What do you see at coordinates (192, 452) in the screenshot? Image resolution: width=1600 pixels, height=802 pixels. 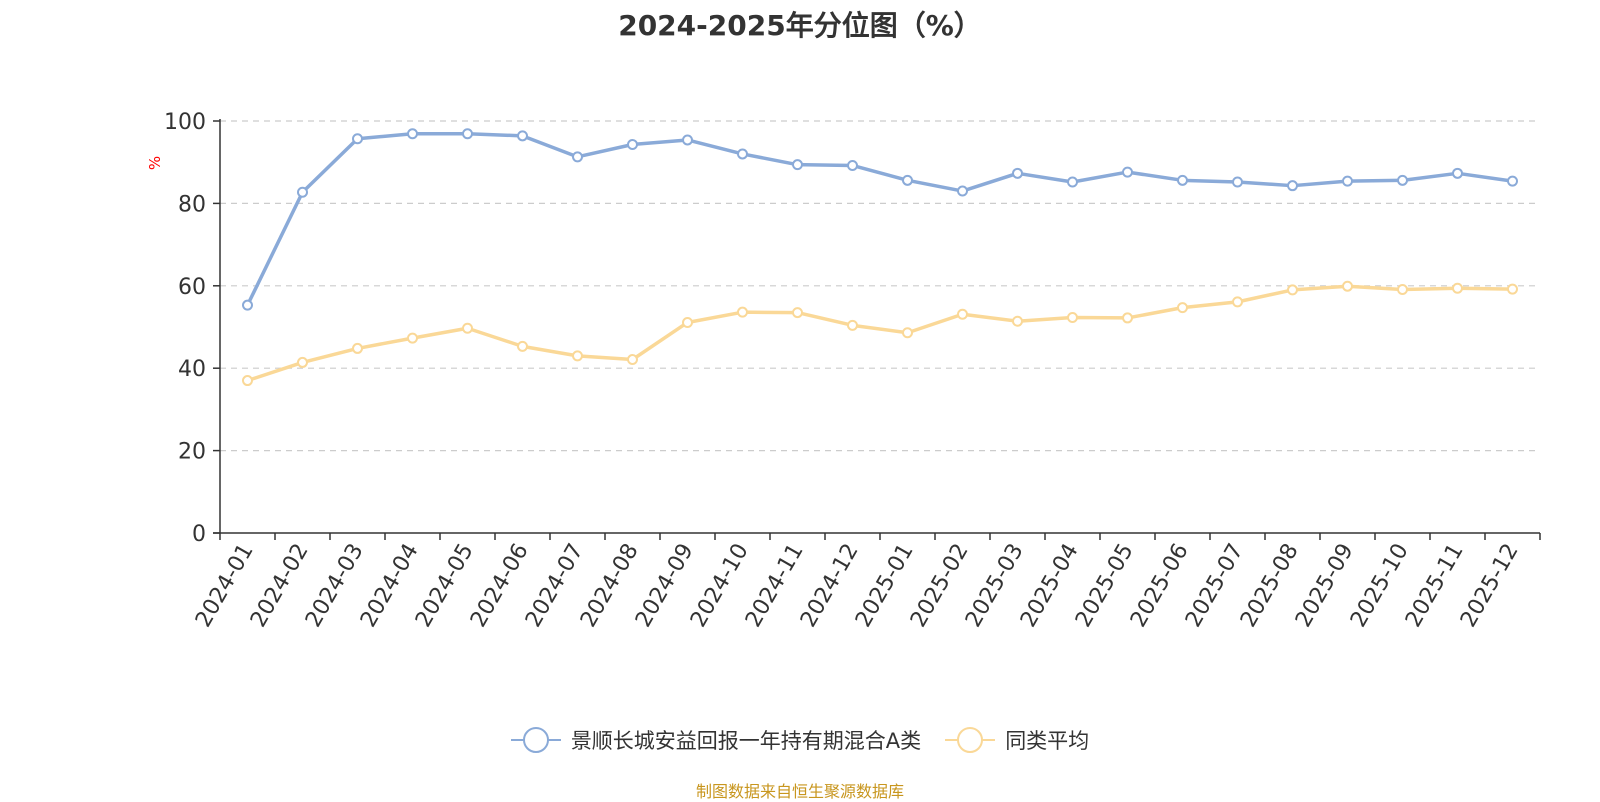 I see `y-tick-label: 20` at bounding box center [192, 452].